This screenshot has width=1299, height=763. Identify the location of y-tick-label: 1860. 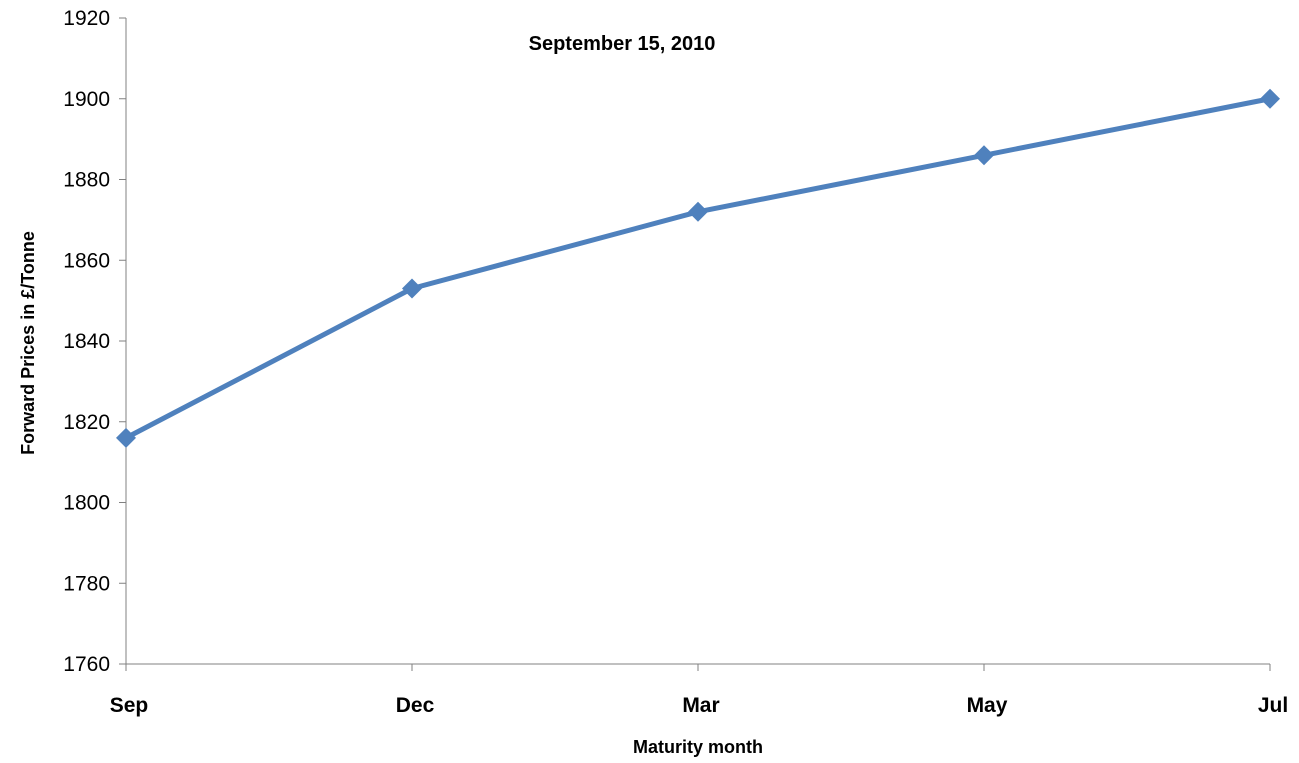
(86, 260).